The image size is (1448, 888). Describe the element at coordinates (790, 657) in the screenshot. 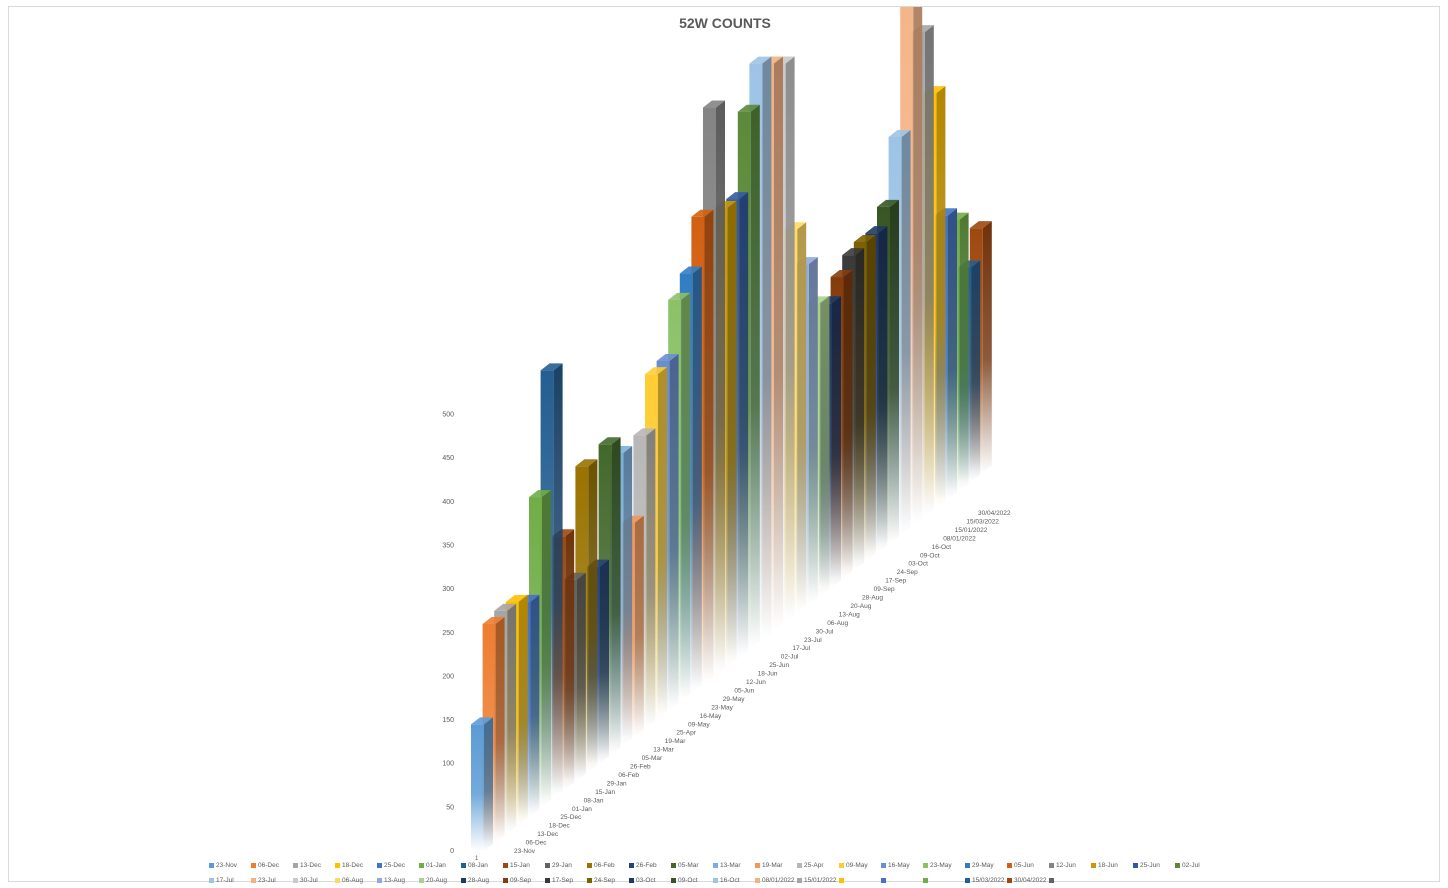

I see `depth-tick-label: 02-Jul` at that location.